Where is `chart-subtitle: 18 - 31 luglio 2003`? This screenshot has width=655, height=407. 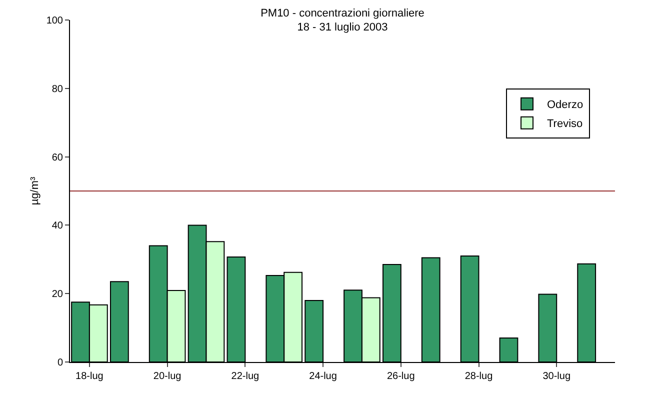 chart-subtitle: 18 - 31 luglio 2003 is located at coordinates (342, 28).